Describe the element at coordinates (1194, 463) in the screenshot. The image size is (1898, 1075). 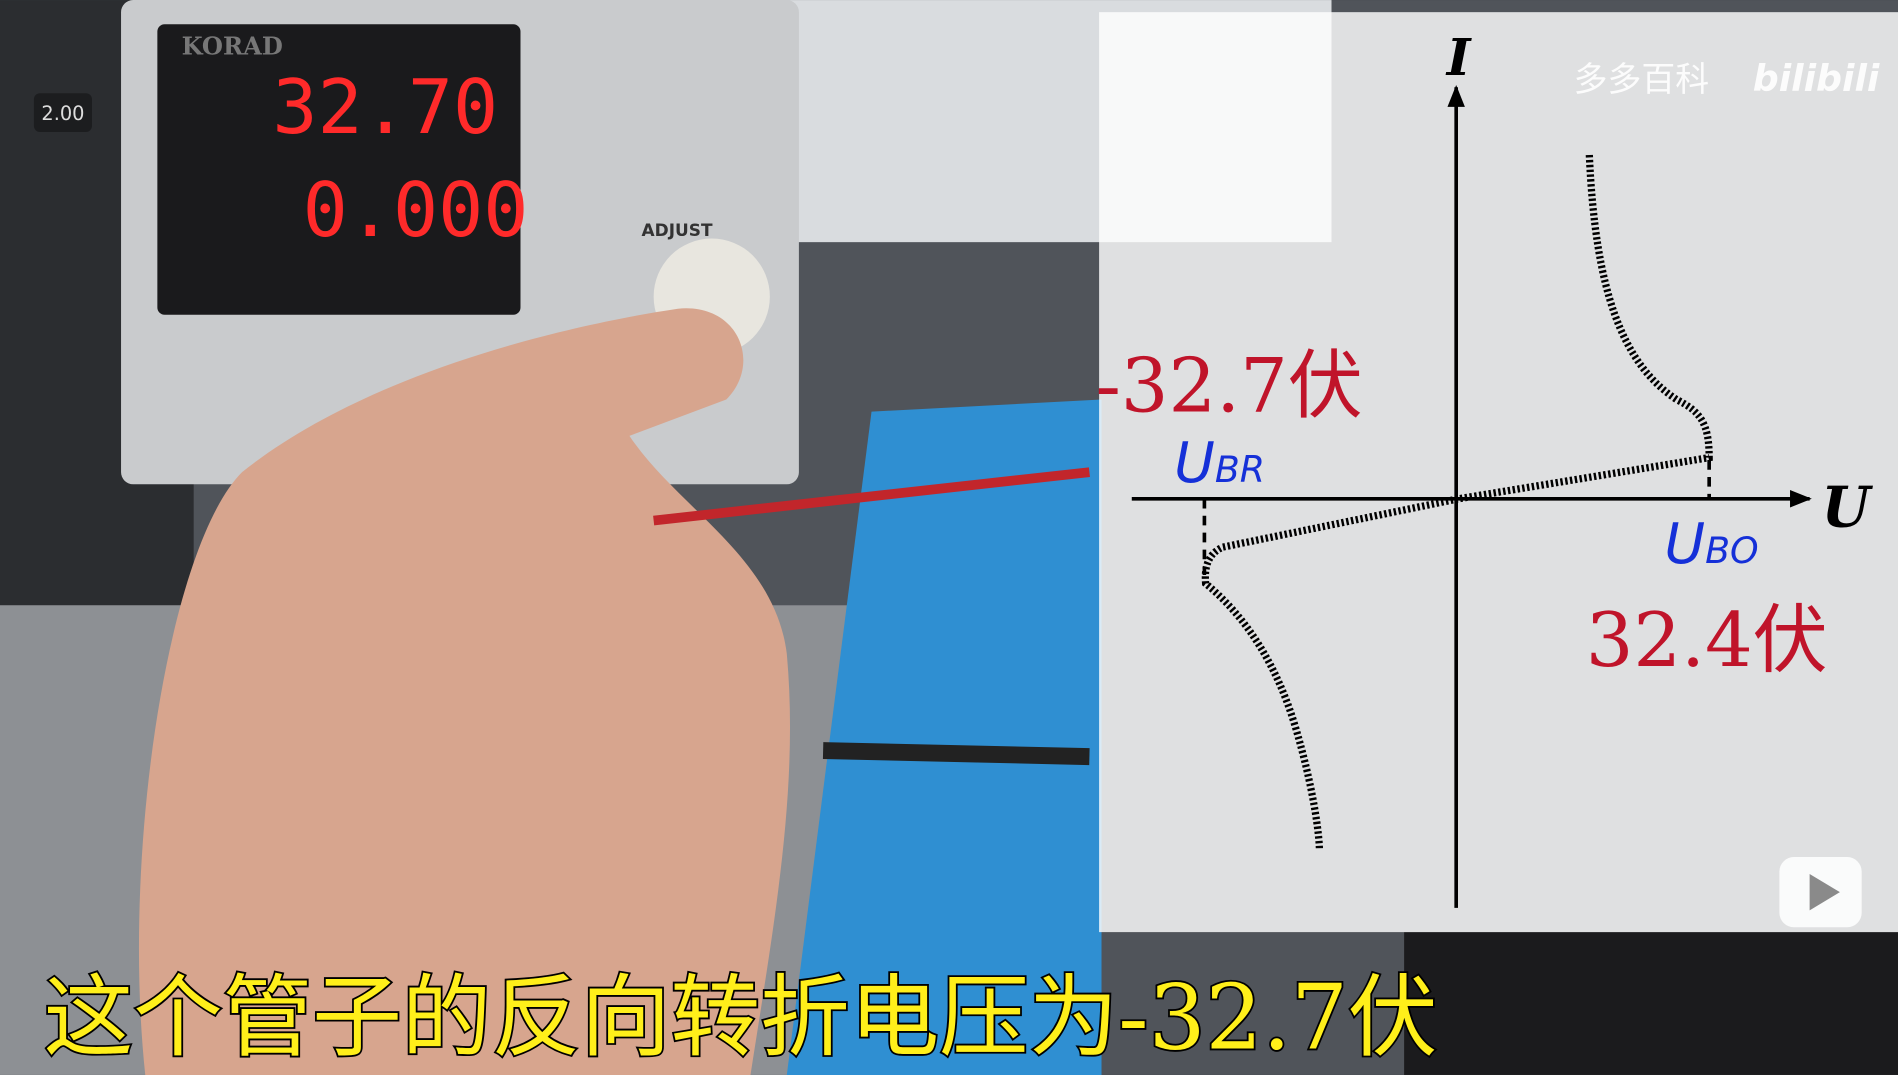
I see `ubr-main: U` at that location.